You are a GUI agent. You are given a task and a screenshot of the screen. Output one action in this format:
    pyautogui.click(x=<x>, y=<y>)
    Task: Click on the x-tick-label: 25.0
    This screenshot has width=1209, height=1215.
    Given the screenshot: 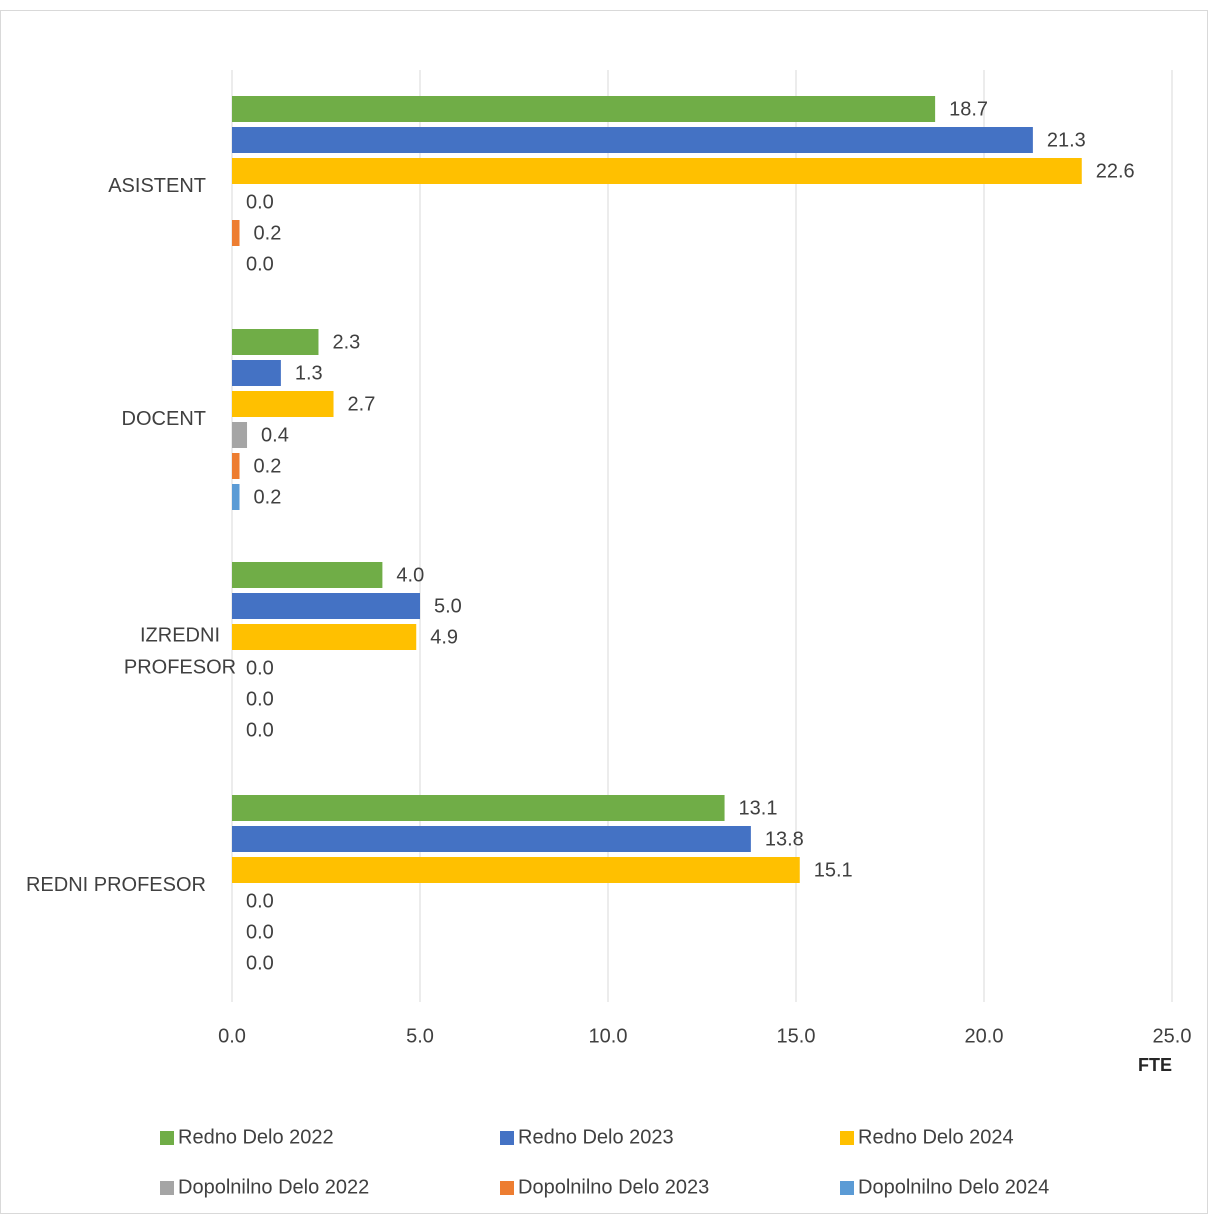 What is the action you would take?
    pyautogui.click(x=1172, y=1036)
    